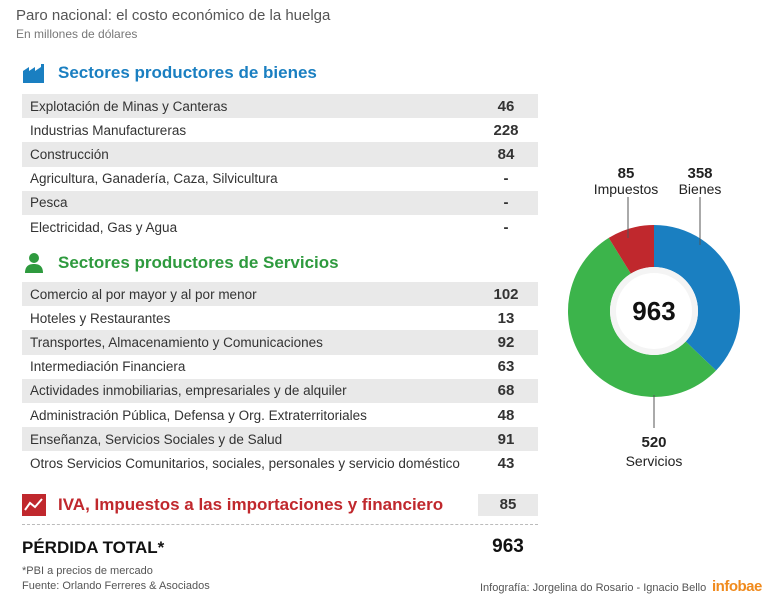 This screenshot has height=601, width=770. What do you see at coordinates (280, 294) in the screenshot?
I see `table-row: Comercio al por mayor y al por menor 102` at bounding box center [280, 294].